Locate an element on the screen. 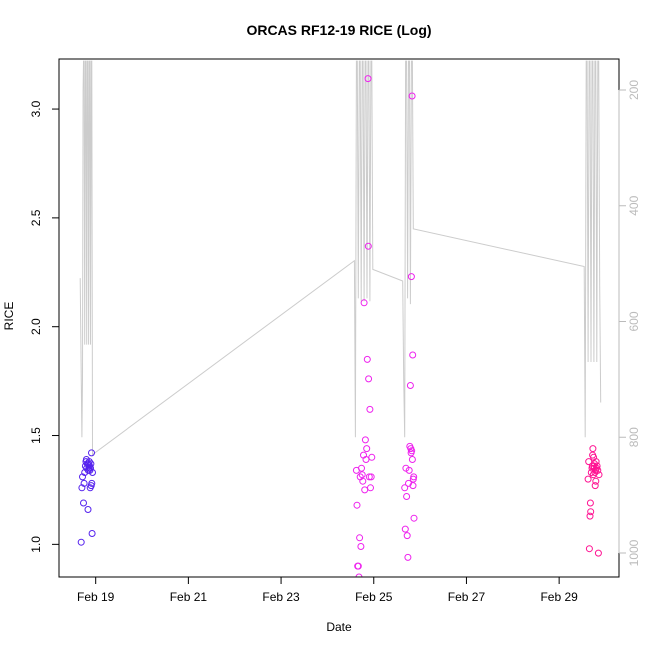 This screenshot has height=650, width=650. y2-tick-label-3: 800 is located at coordinates (634, 437).